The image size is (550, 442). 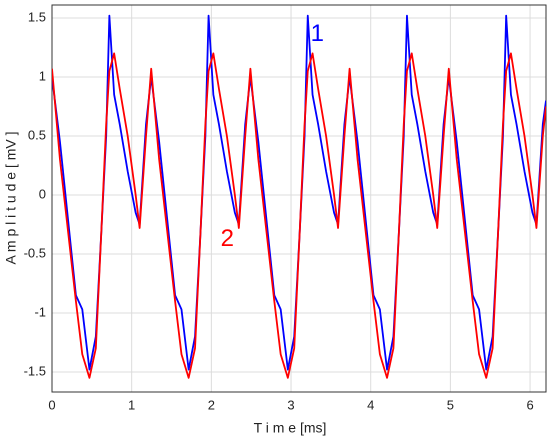 What do you see at coordinates (450, 404) in the screenshot?
I see `x-tick-label: 5` at bounding box center [450, 404].